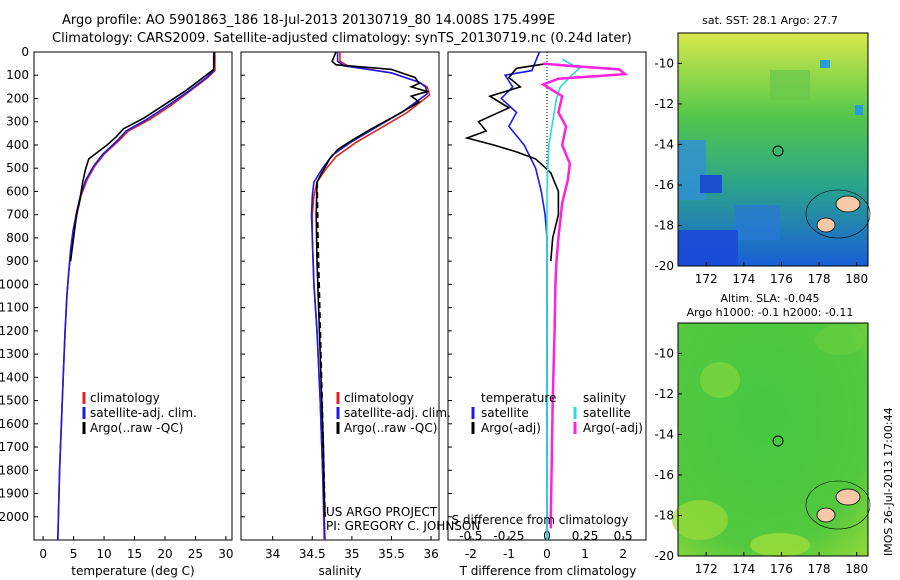  I want to click on map-lat-label: -14, so click(664, 434).